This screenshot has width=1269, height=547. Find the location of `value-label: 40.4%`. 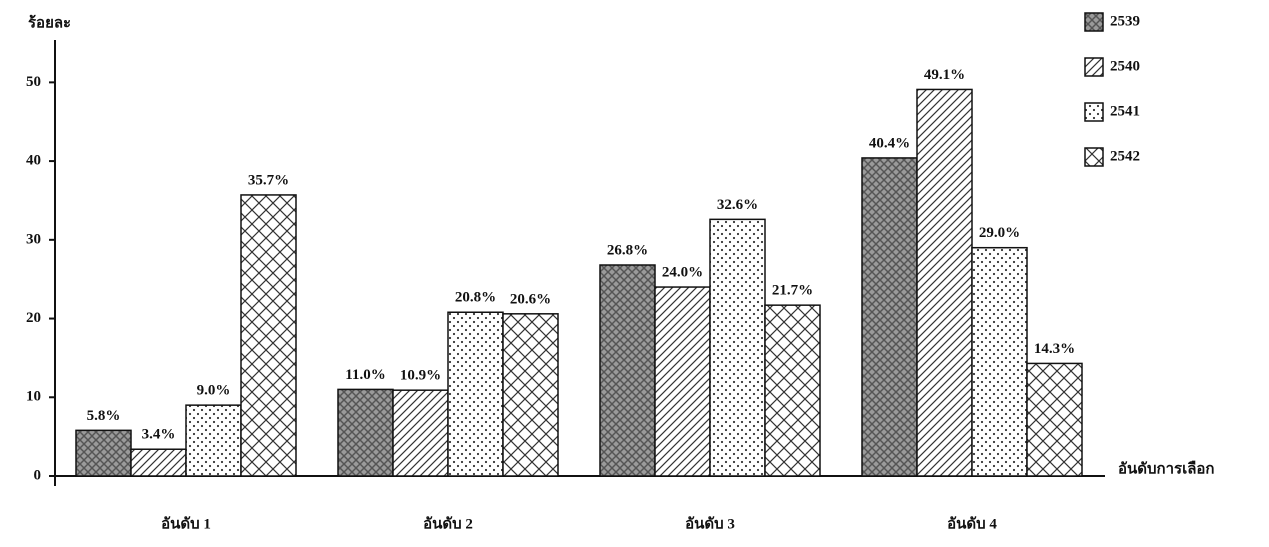

value-label: 40.4% is located at coordinates (889, 143).